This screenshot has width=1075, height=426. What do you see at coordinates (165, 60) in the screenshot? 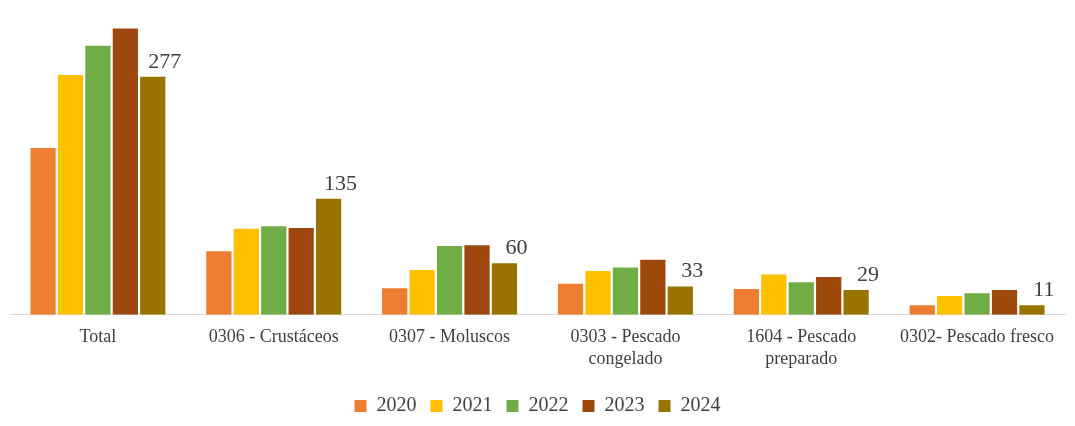
I see `data-label: 277` at bounding box center [165, 60].